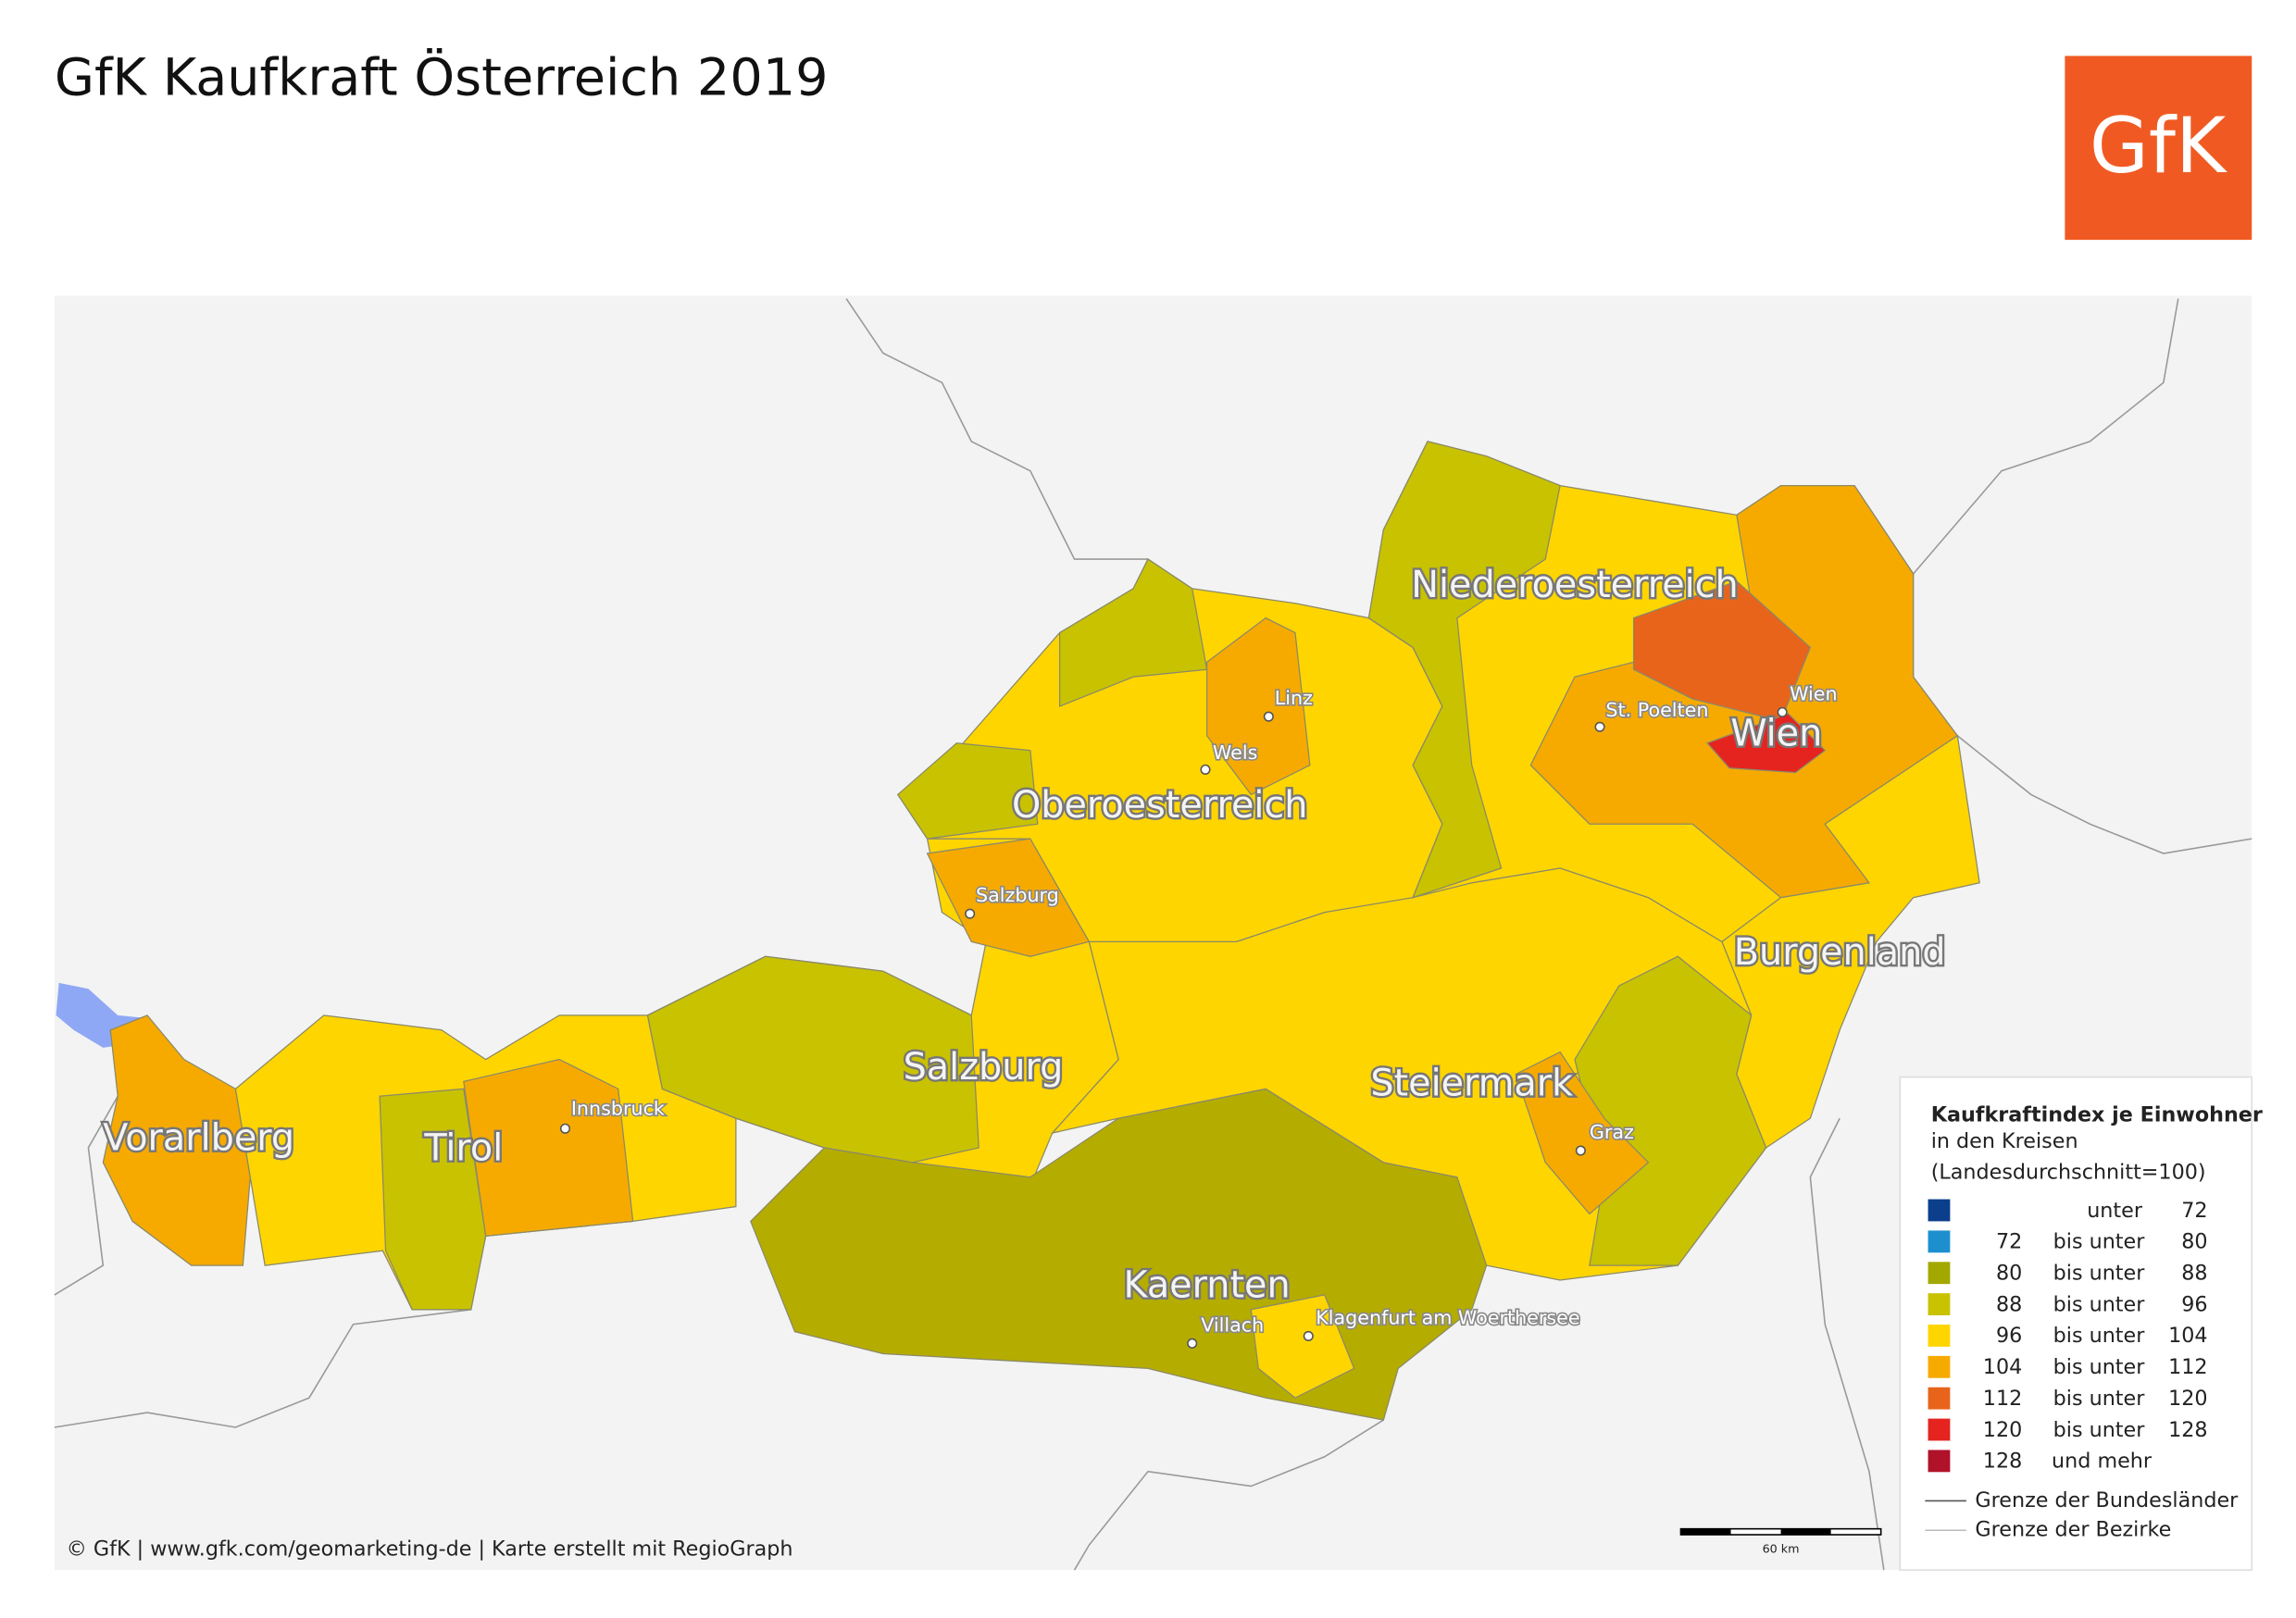 The height and width of the screenshot is (1618, 2296). I want to click on logo: GfK, so click(2158, 146).